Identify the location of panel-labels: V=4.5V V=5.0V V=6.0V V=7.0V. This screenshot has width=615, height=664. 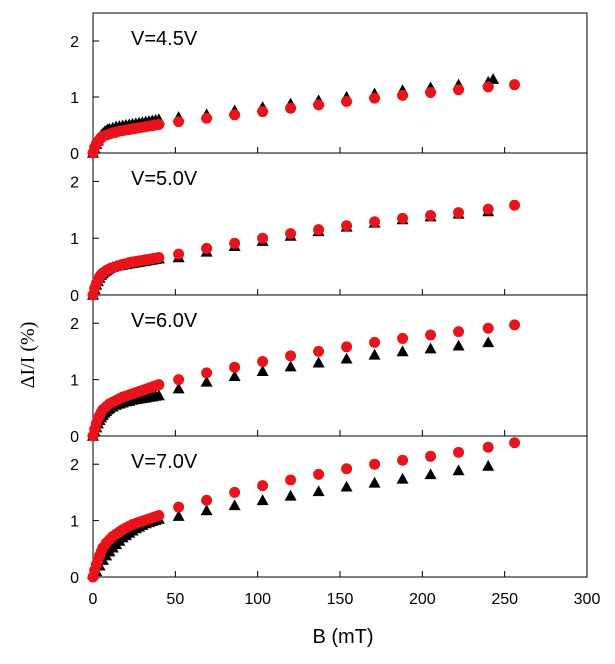
(164, 250).